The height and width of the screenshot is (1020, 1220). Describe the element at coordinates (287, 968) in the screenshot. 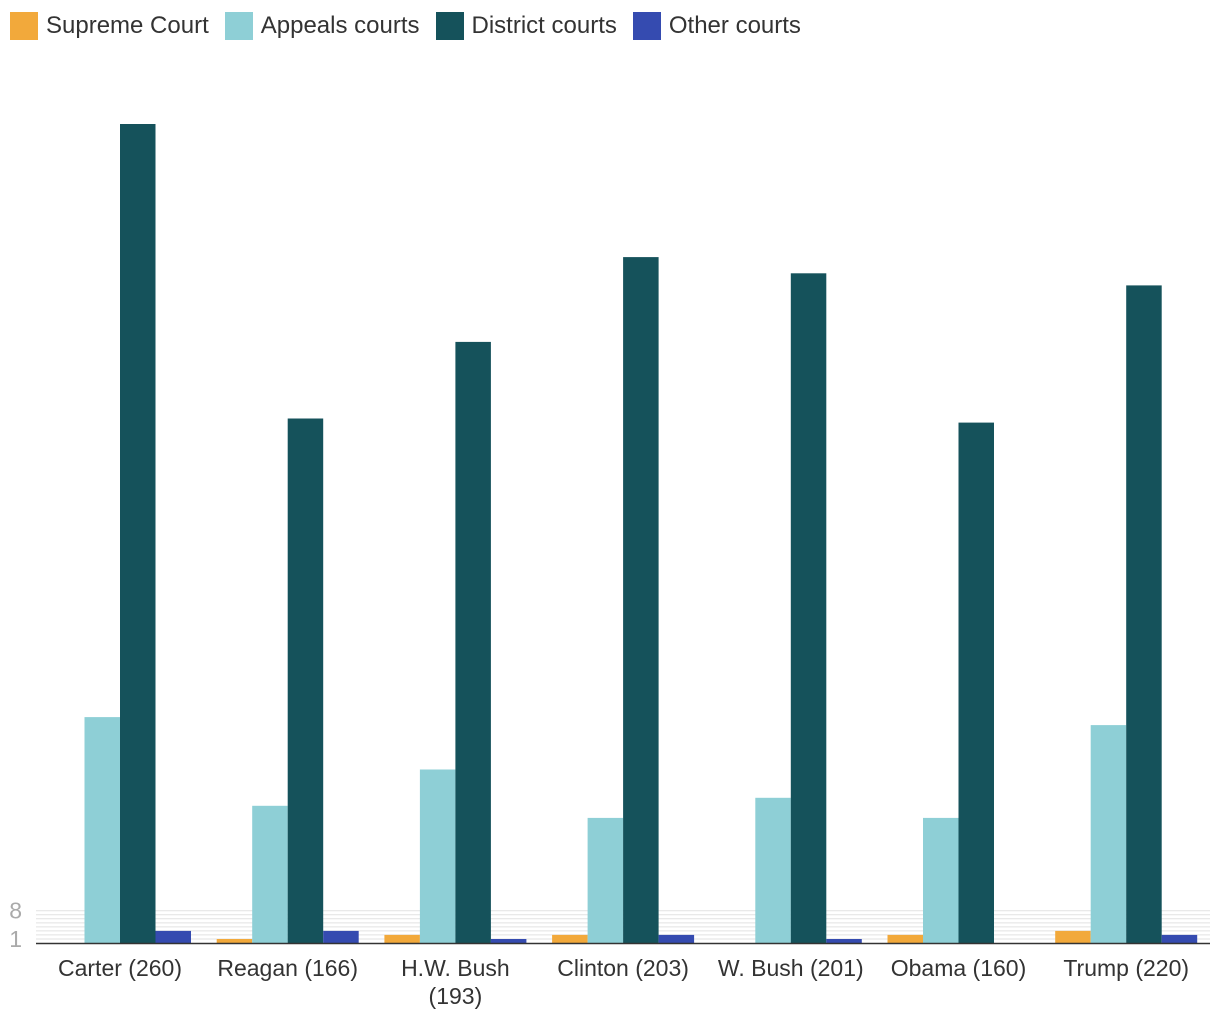

I see `x-category-label-reagan-166: Reagan (166)` at that location.